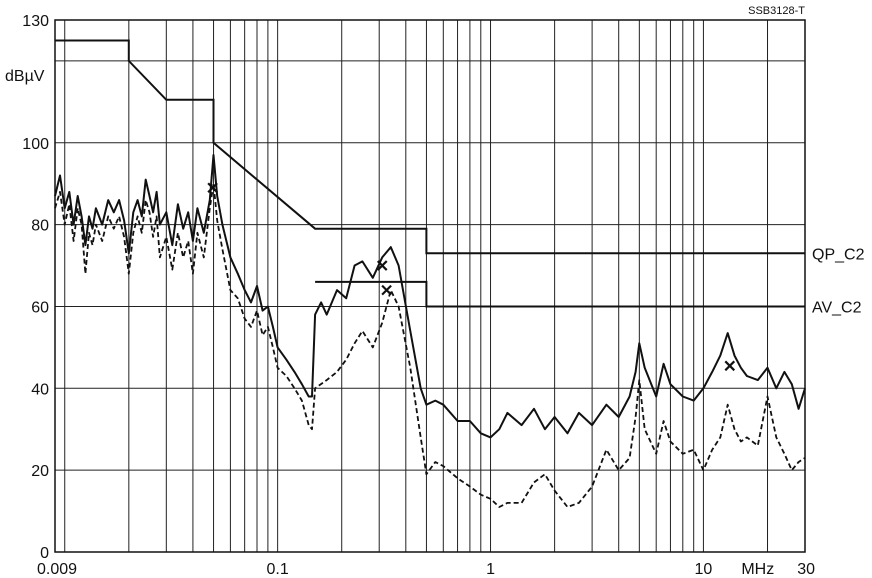 This screenshot has height=578, width=872. Describe the element at coordinates (837, 307) in the screenshot. I see `limit-label-av-c2: AV_C2` at that location.